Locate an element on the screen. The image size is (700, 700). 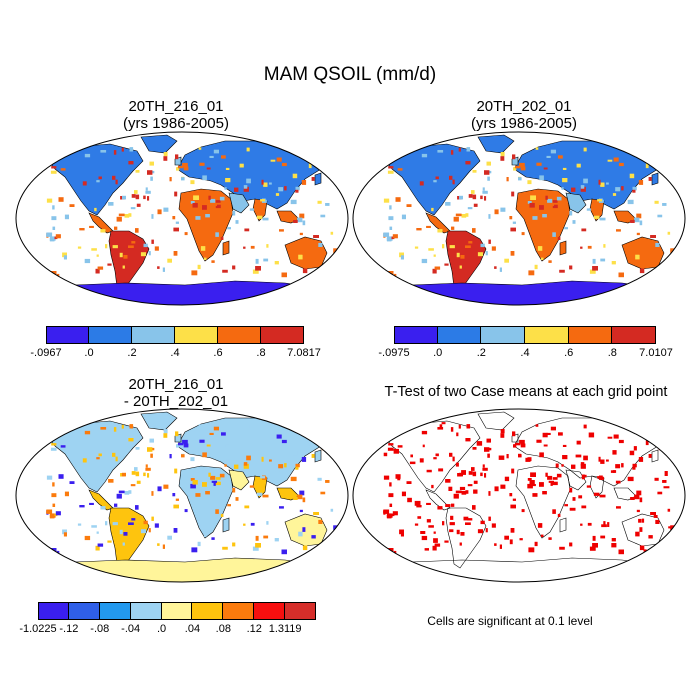
map-top-left is located at coordinates (182, 218).